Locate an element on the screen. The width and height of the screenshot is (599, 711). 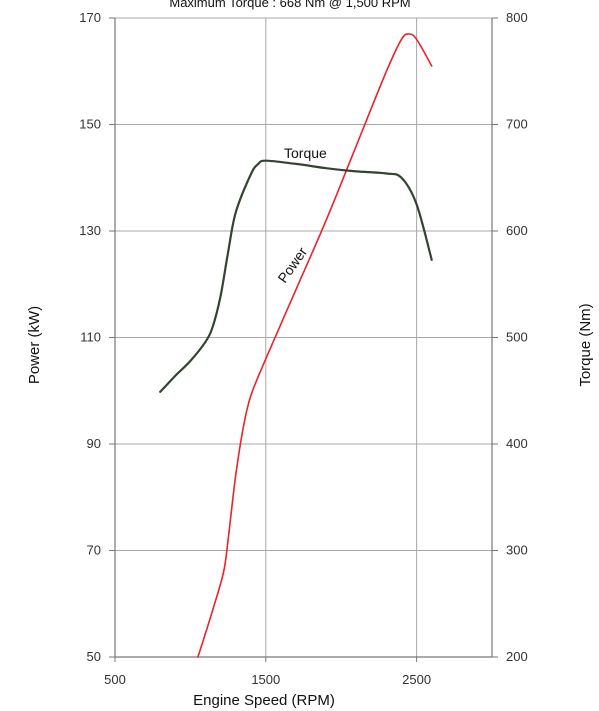
right-tick-label: 400 is located at coordinates (517, 443).